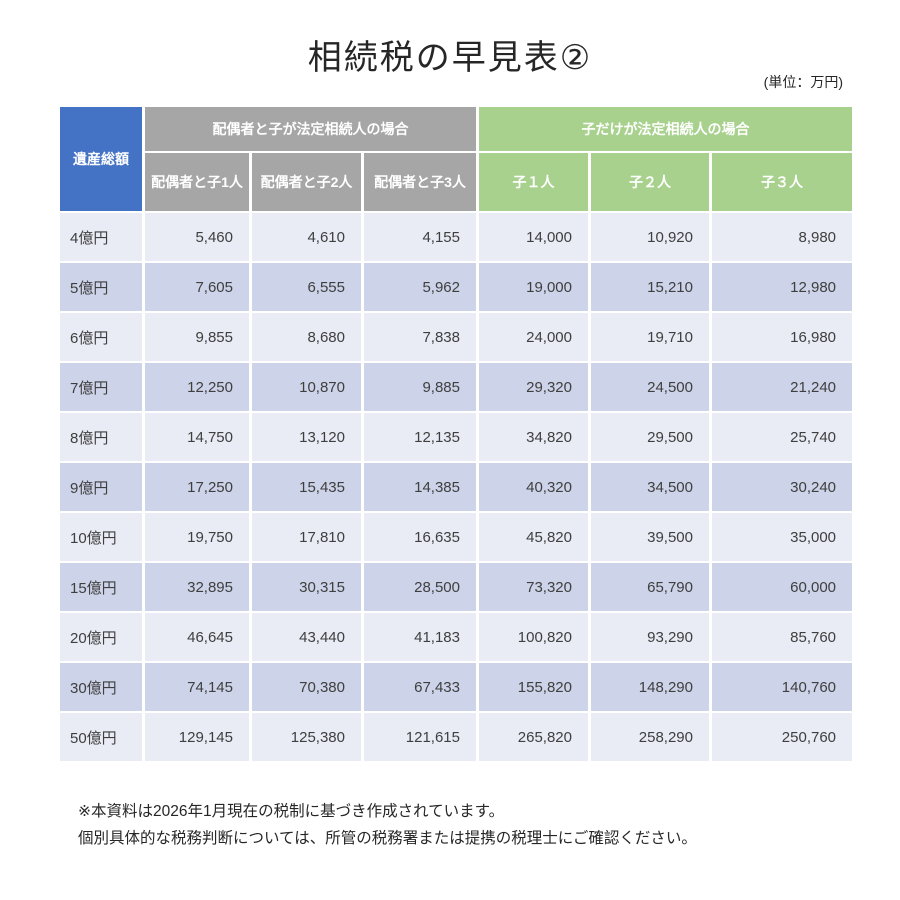 The height and width of the screenshot is (900, 900). Describe the element at coordinates (306, 587) in the screenshot. I see `tax-amount-cell: 30,315` at that location.